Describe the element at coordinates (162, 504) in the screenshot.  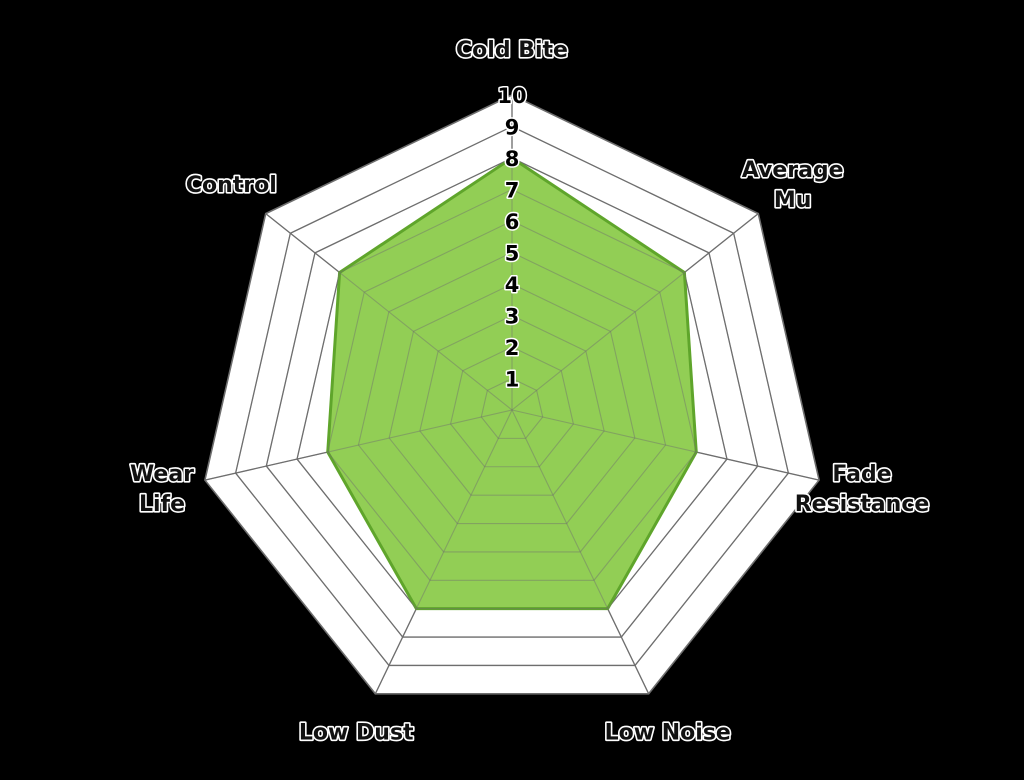
I see `axis-label-wear-life: Life` at that location.